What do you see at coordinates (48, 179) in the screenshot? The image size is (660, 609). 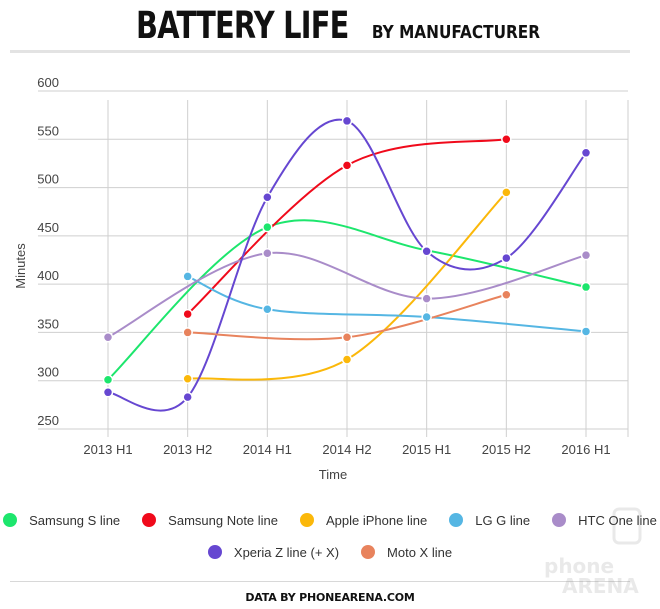 I see `y-tick-label: 500` at bounding box center [48, 179].